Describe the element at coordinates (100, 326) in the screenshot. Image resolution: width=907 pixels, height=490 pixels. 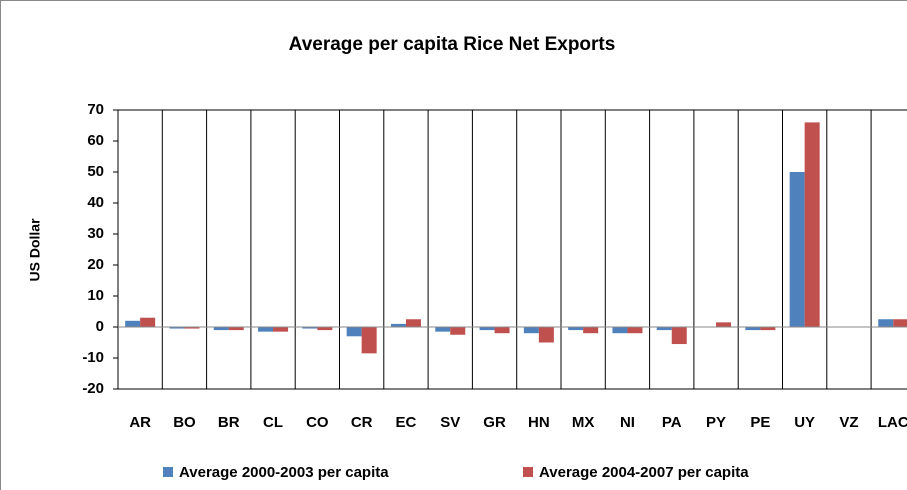
I see `y-tick-label: 0` at that location.